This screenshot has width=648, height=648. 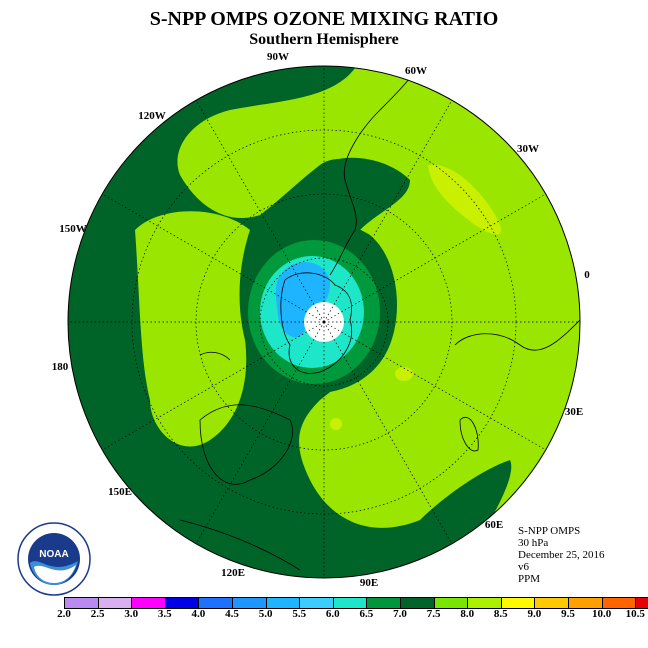 I want to click on colorbar-tick-label: 3.0, so click(x=131, y=614).